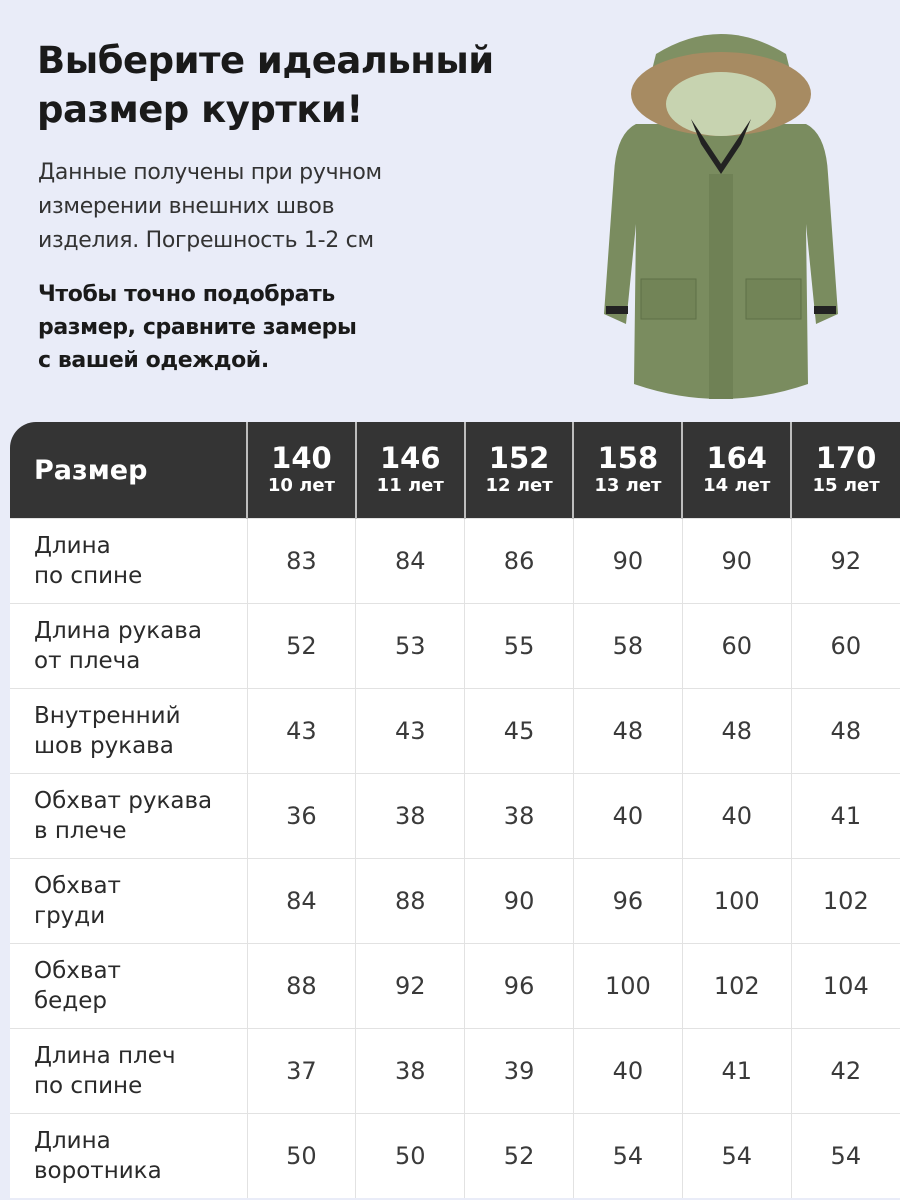  What do you see at coordinates (410, 485) in the screenshot?
I see `age-value: 11 лет` at bounding box center [410, 485].